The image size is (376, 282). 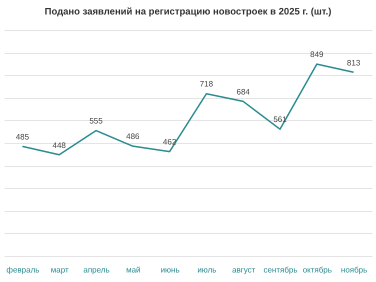 What do you see at coordinates (23, 137) in the screenshot?
I see `data-label: 485` at bounding box center [23, 137].